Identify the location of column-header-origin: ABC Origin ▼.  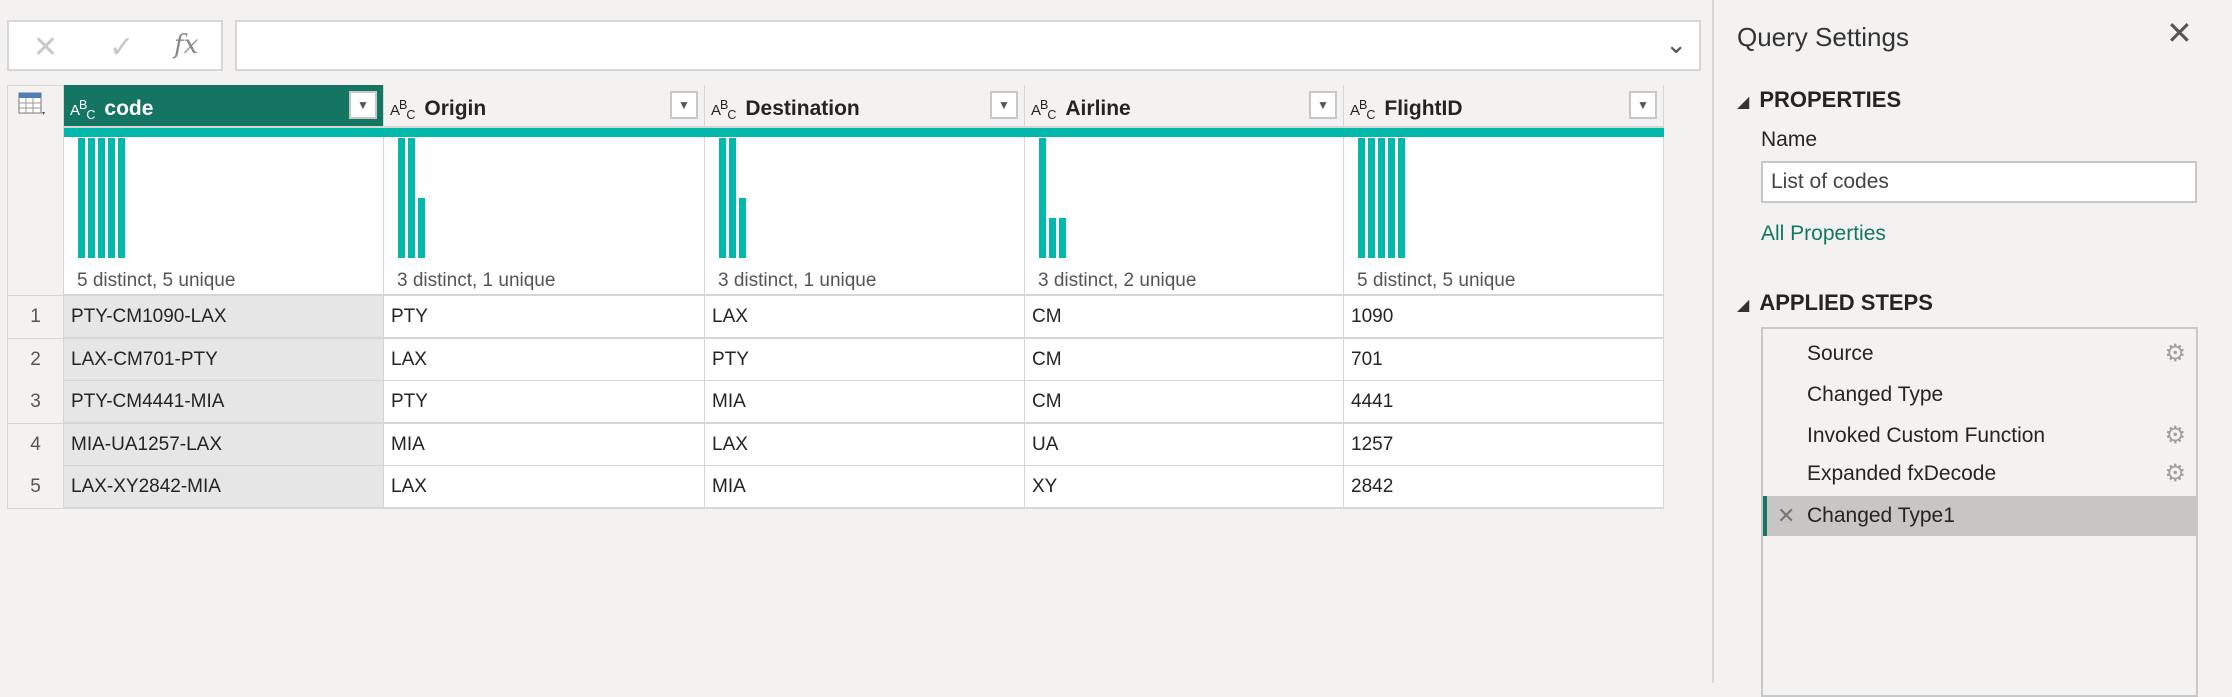
(544, 106).